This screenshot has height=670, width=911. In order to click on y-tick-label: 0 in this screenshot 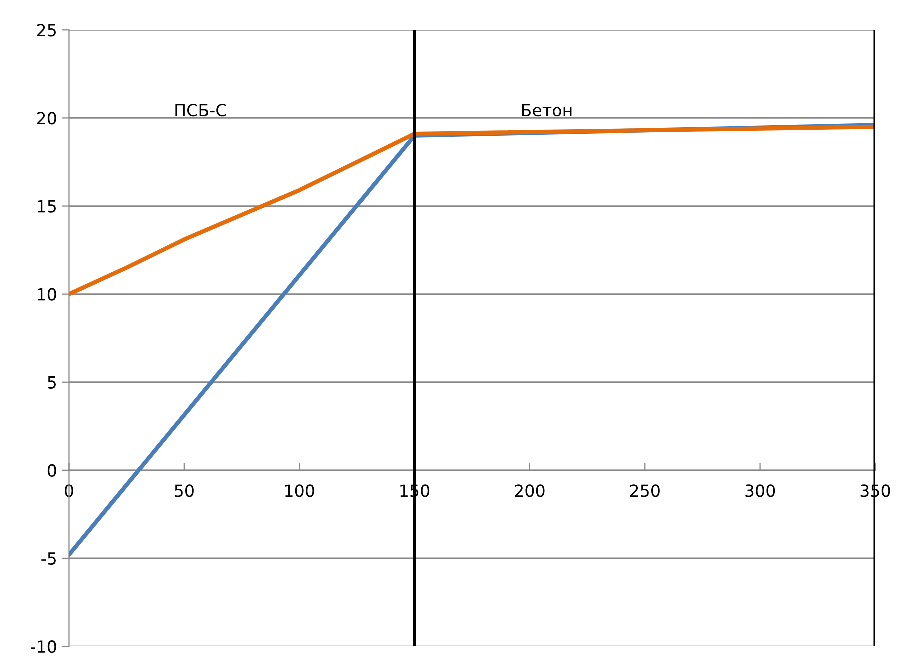, I will do `click(52, 471)`.